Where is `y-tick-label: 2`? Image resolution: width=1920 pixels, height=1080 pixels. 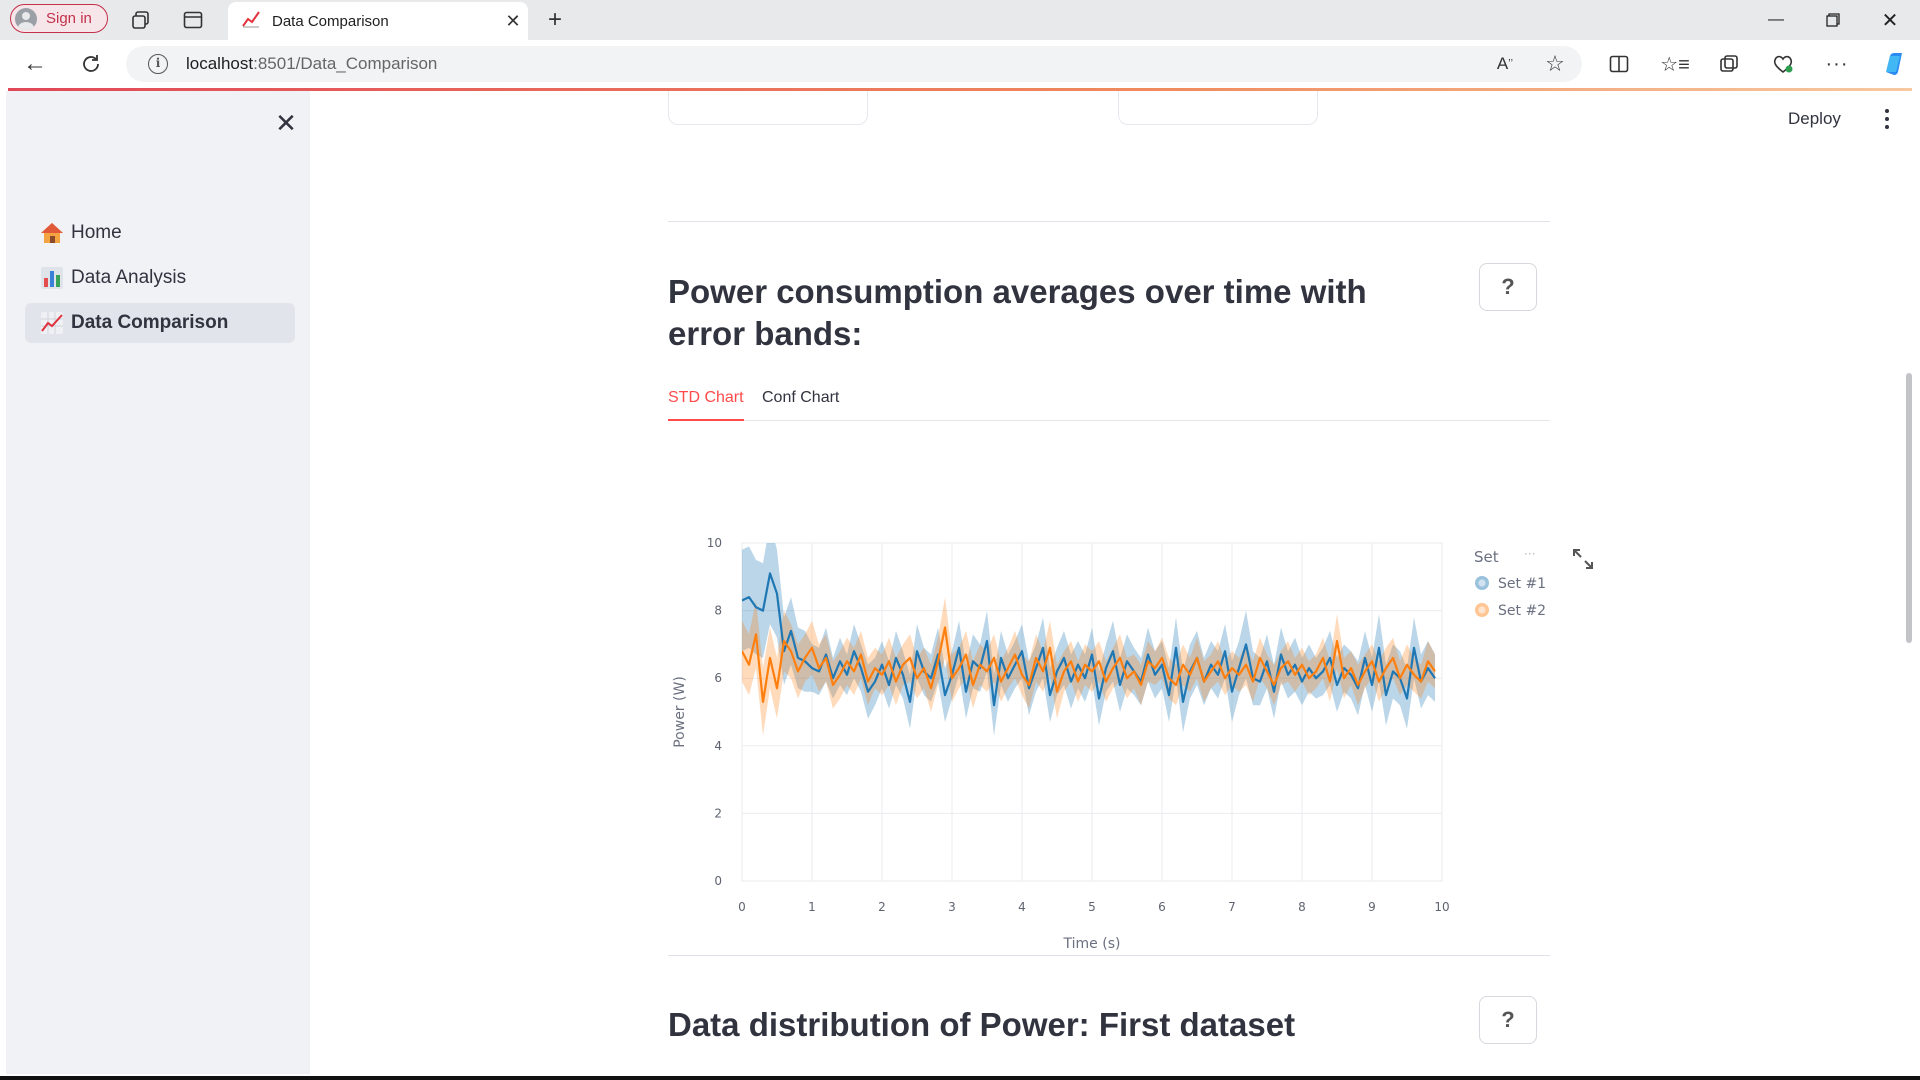
y-tick-label: 2 is located at coordinates (718, 813).